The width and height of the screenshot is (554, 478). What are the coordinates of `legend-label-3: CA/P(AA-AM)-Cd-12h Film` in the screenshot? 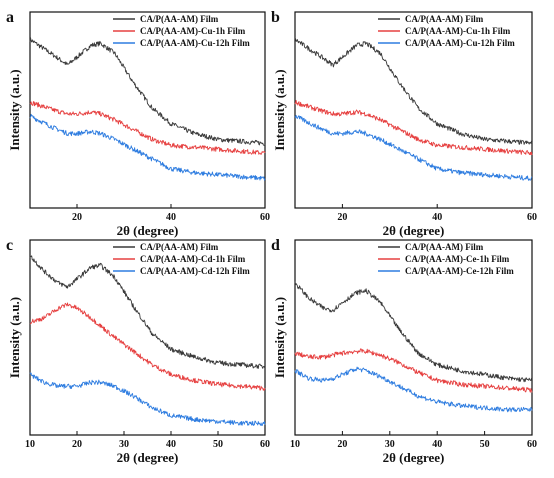 It's located at (195, 271).